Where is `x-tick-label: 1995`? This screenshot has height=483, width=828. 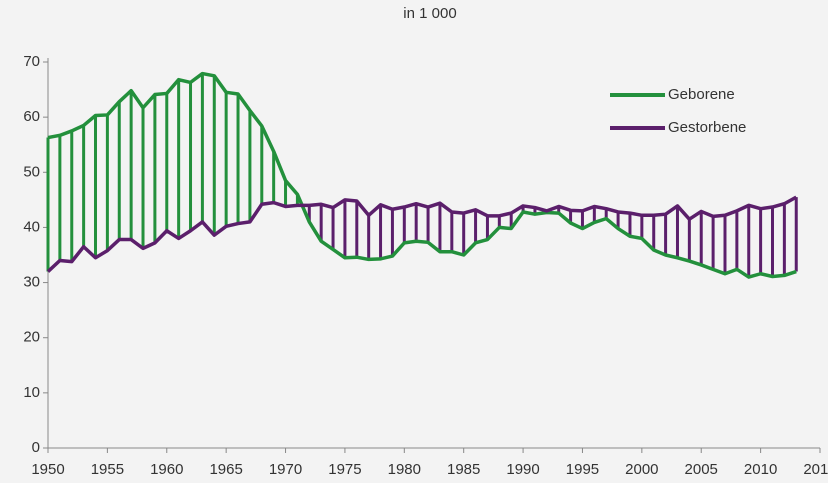 x-tick-label: 1995 is located at coordinates (582, 469).